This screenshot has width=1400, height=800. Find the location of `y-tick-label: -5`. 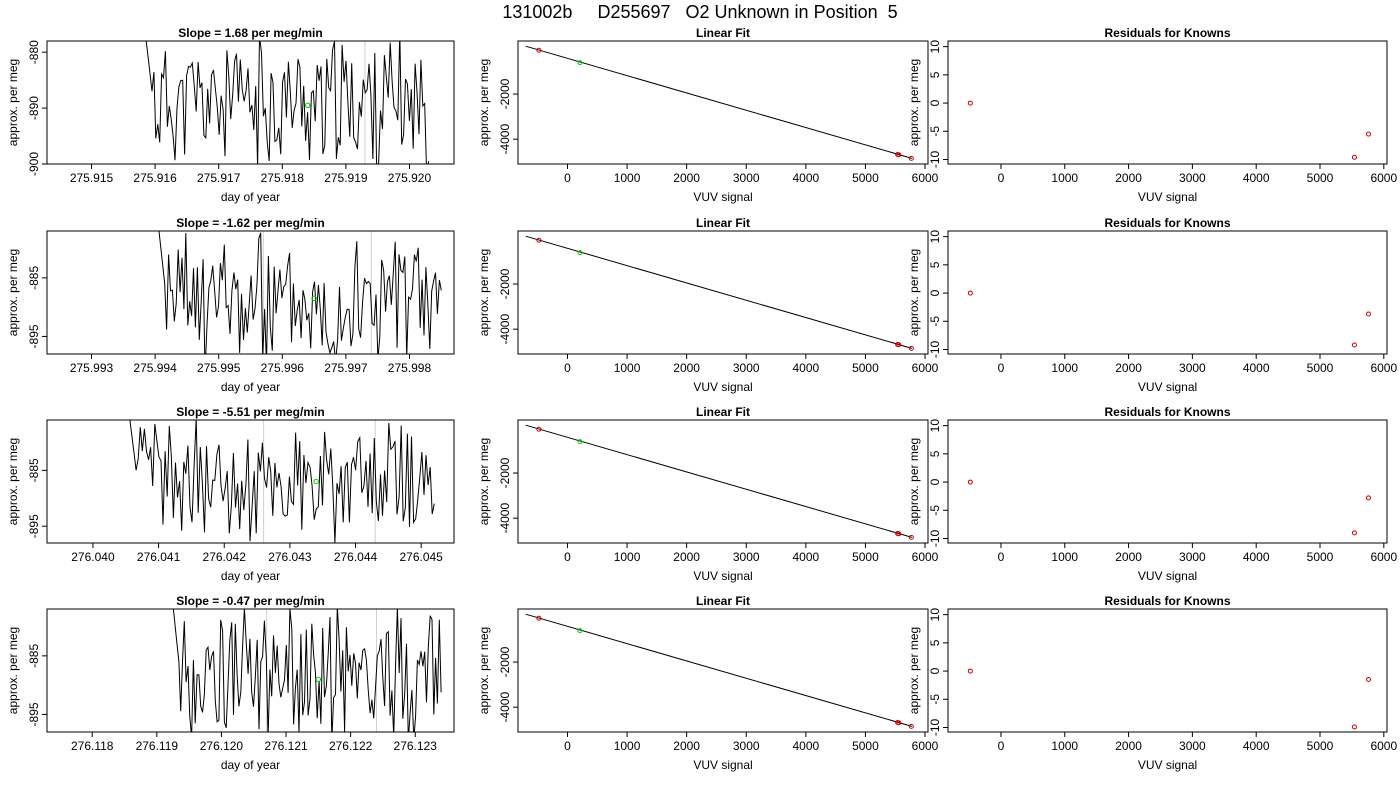

y-tick-label: -5 is located at coordinates (935, 131).